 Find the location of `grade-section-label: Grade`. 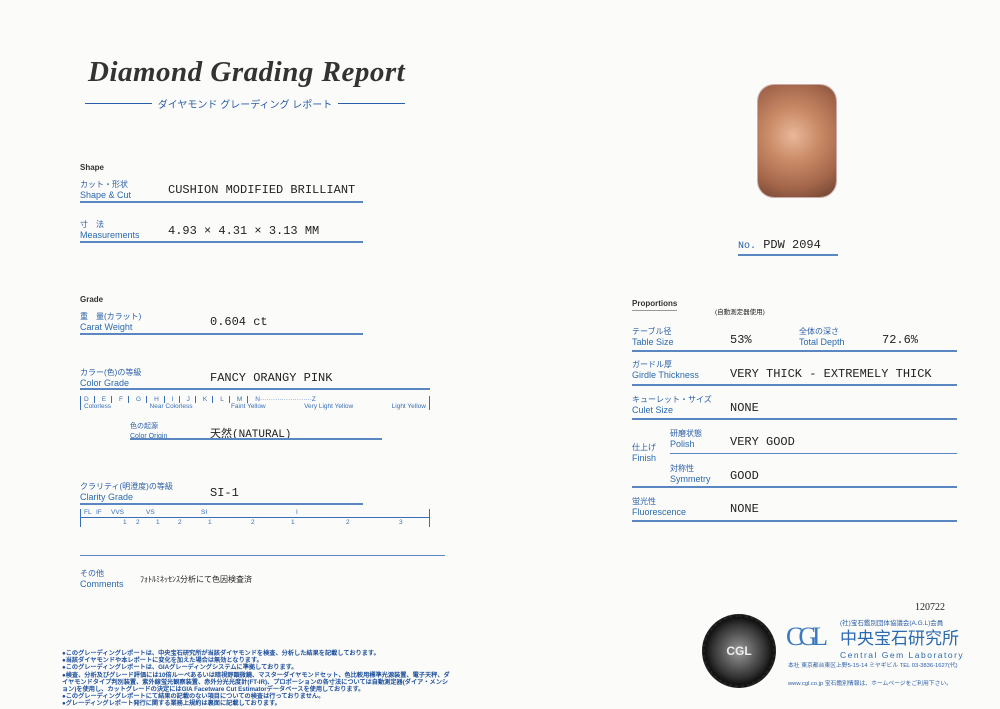

grade-section-label: Grade is located at coordinates (92, 299).